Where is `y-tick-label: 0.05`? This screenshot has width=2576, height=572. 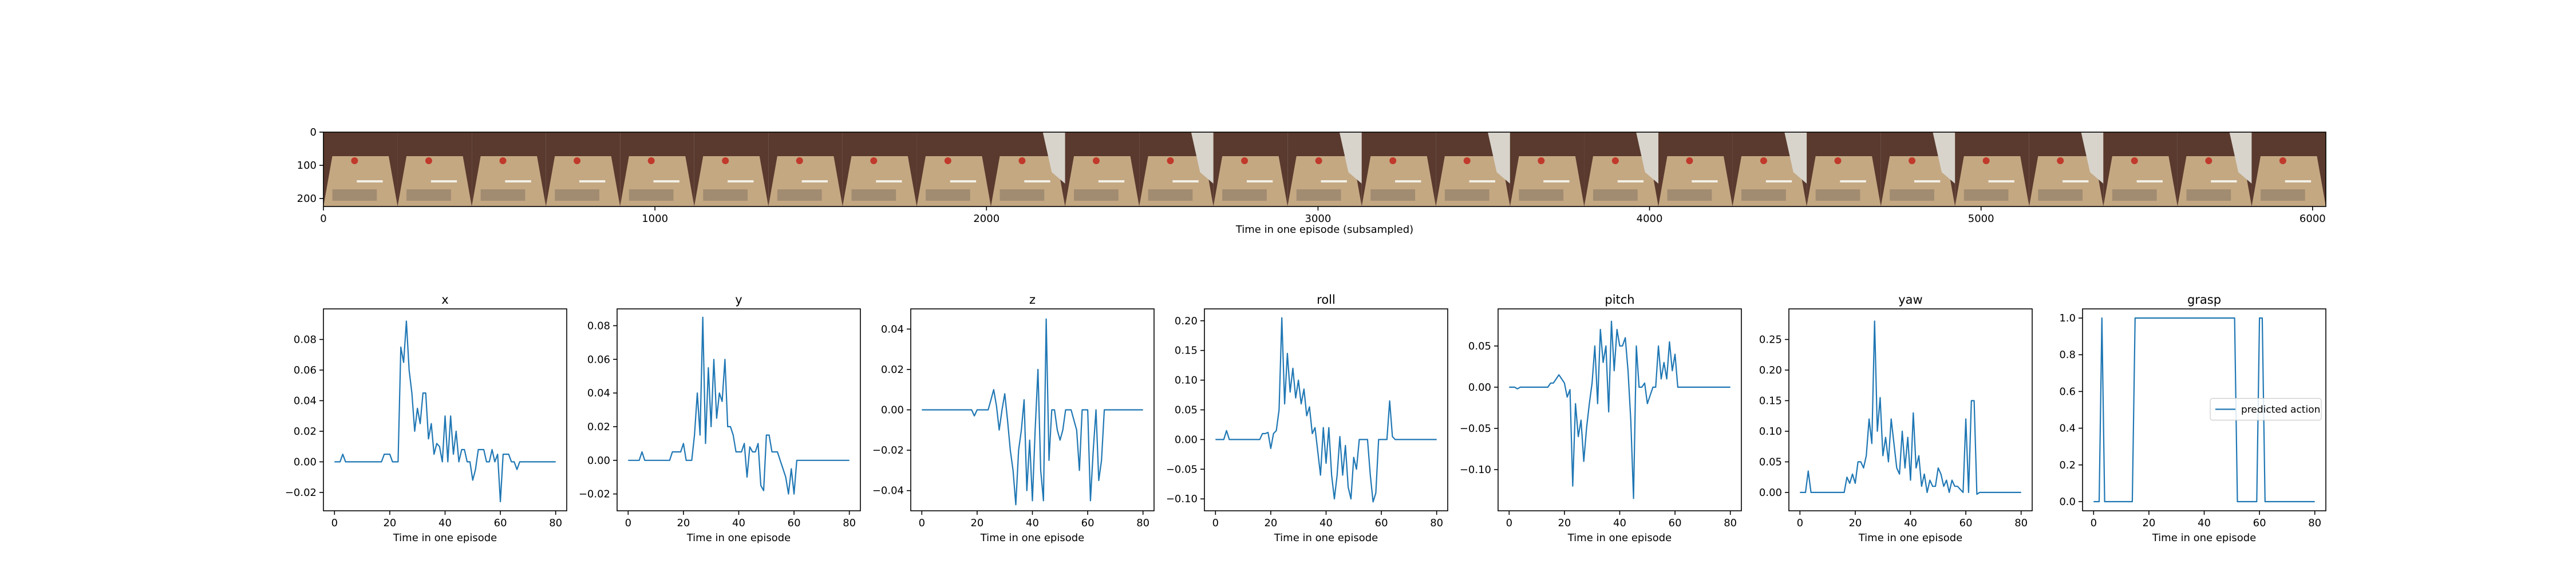 y-tick-label: 0.05 is located at coordinates (1770, 462).